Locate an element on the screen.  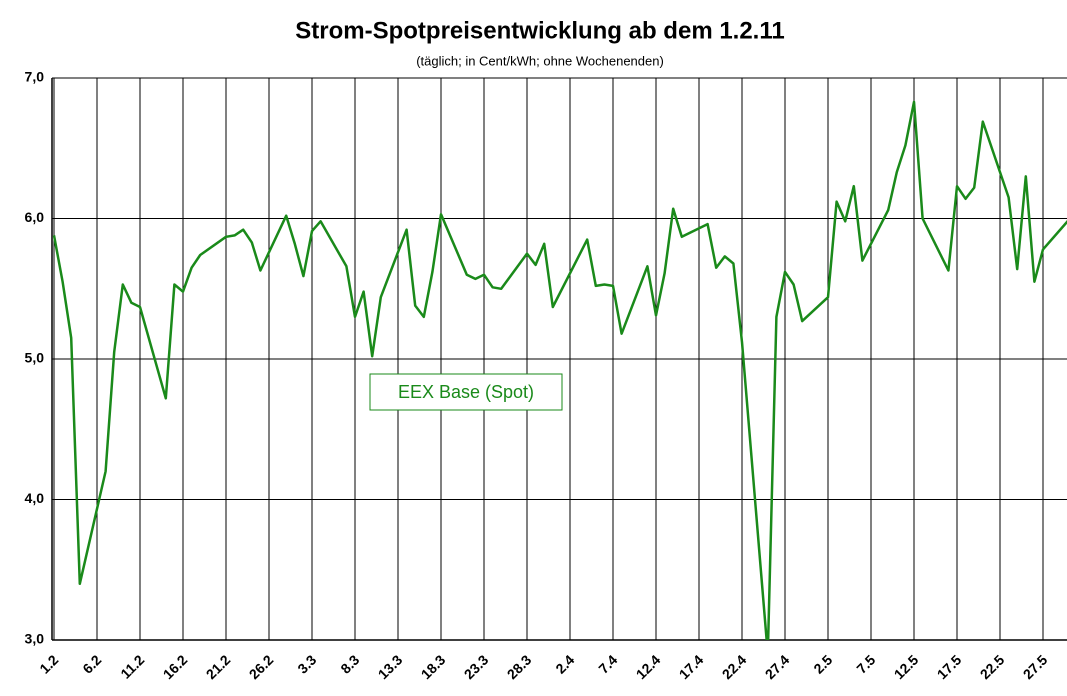
x-tick-label: 27.4 is located at coordinates (777, 667).